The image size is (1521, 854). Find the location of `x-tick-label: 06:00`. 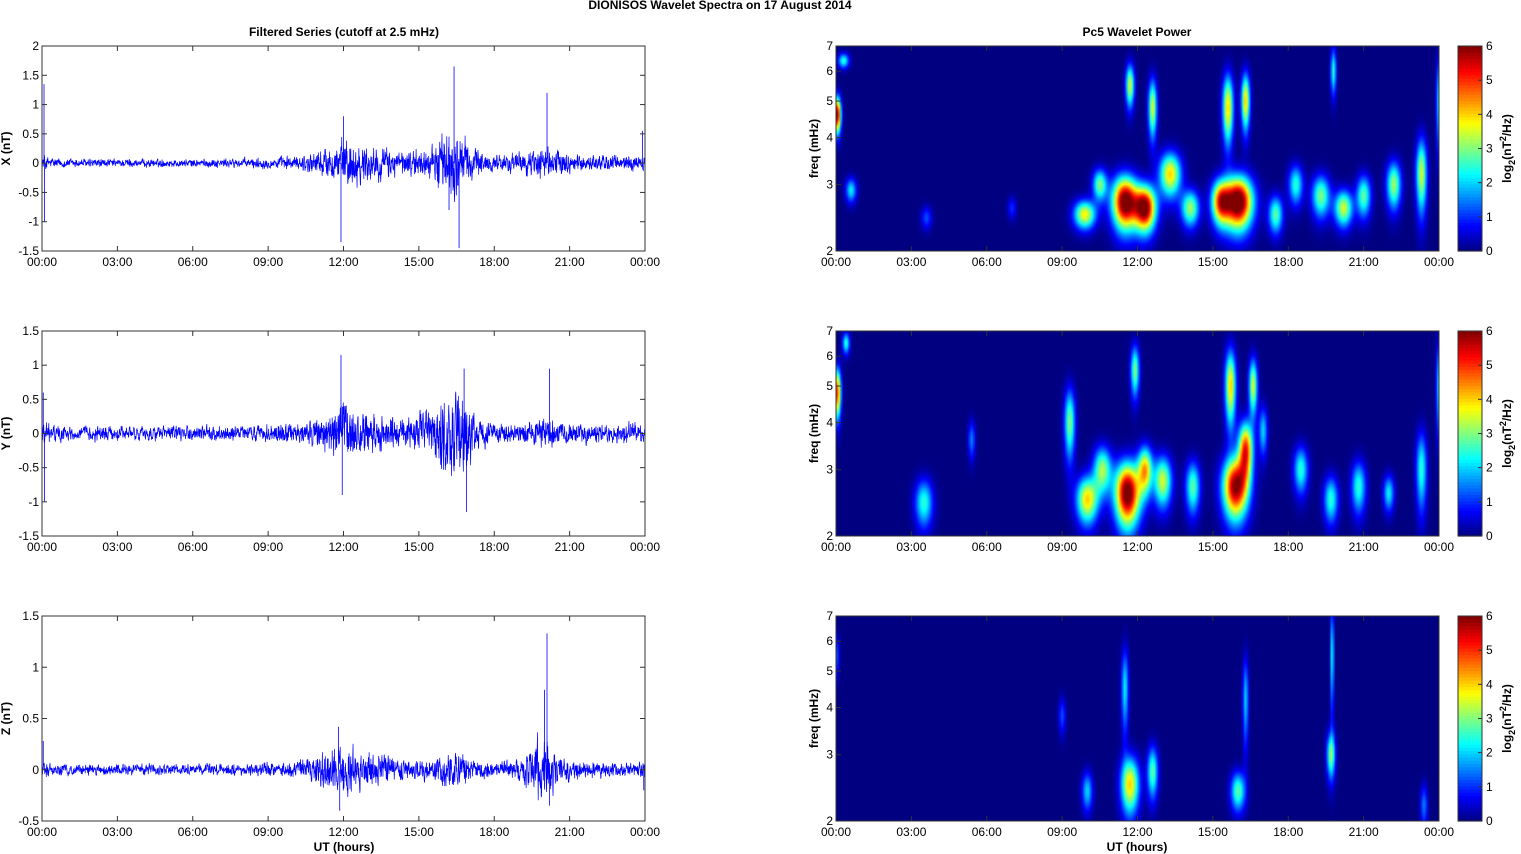

x-tick-label: 06:00 is located at coordinates (193, 832).